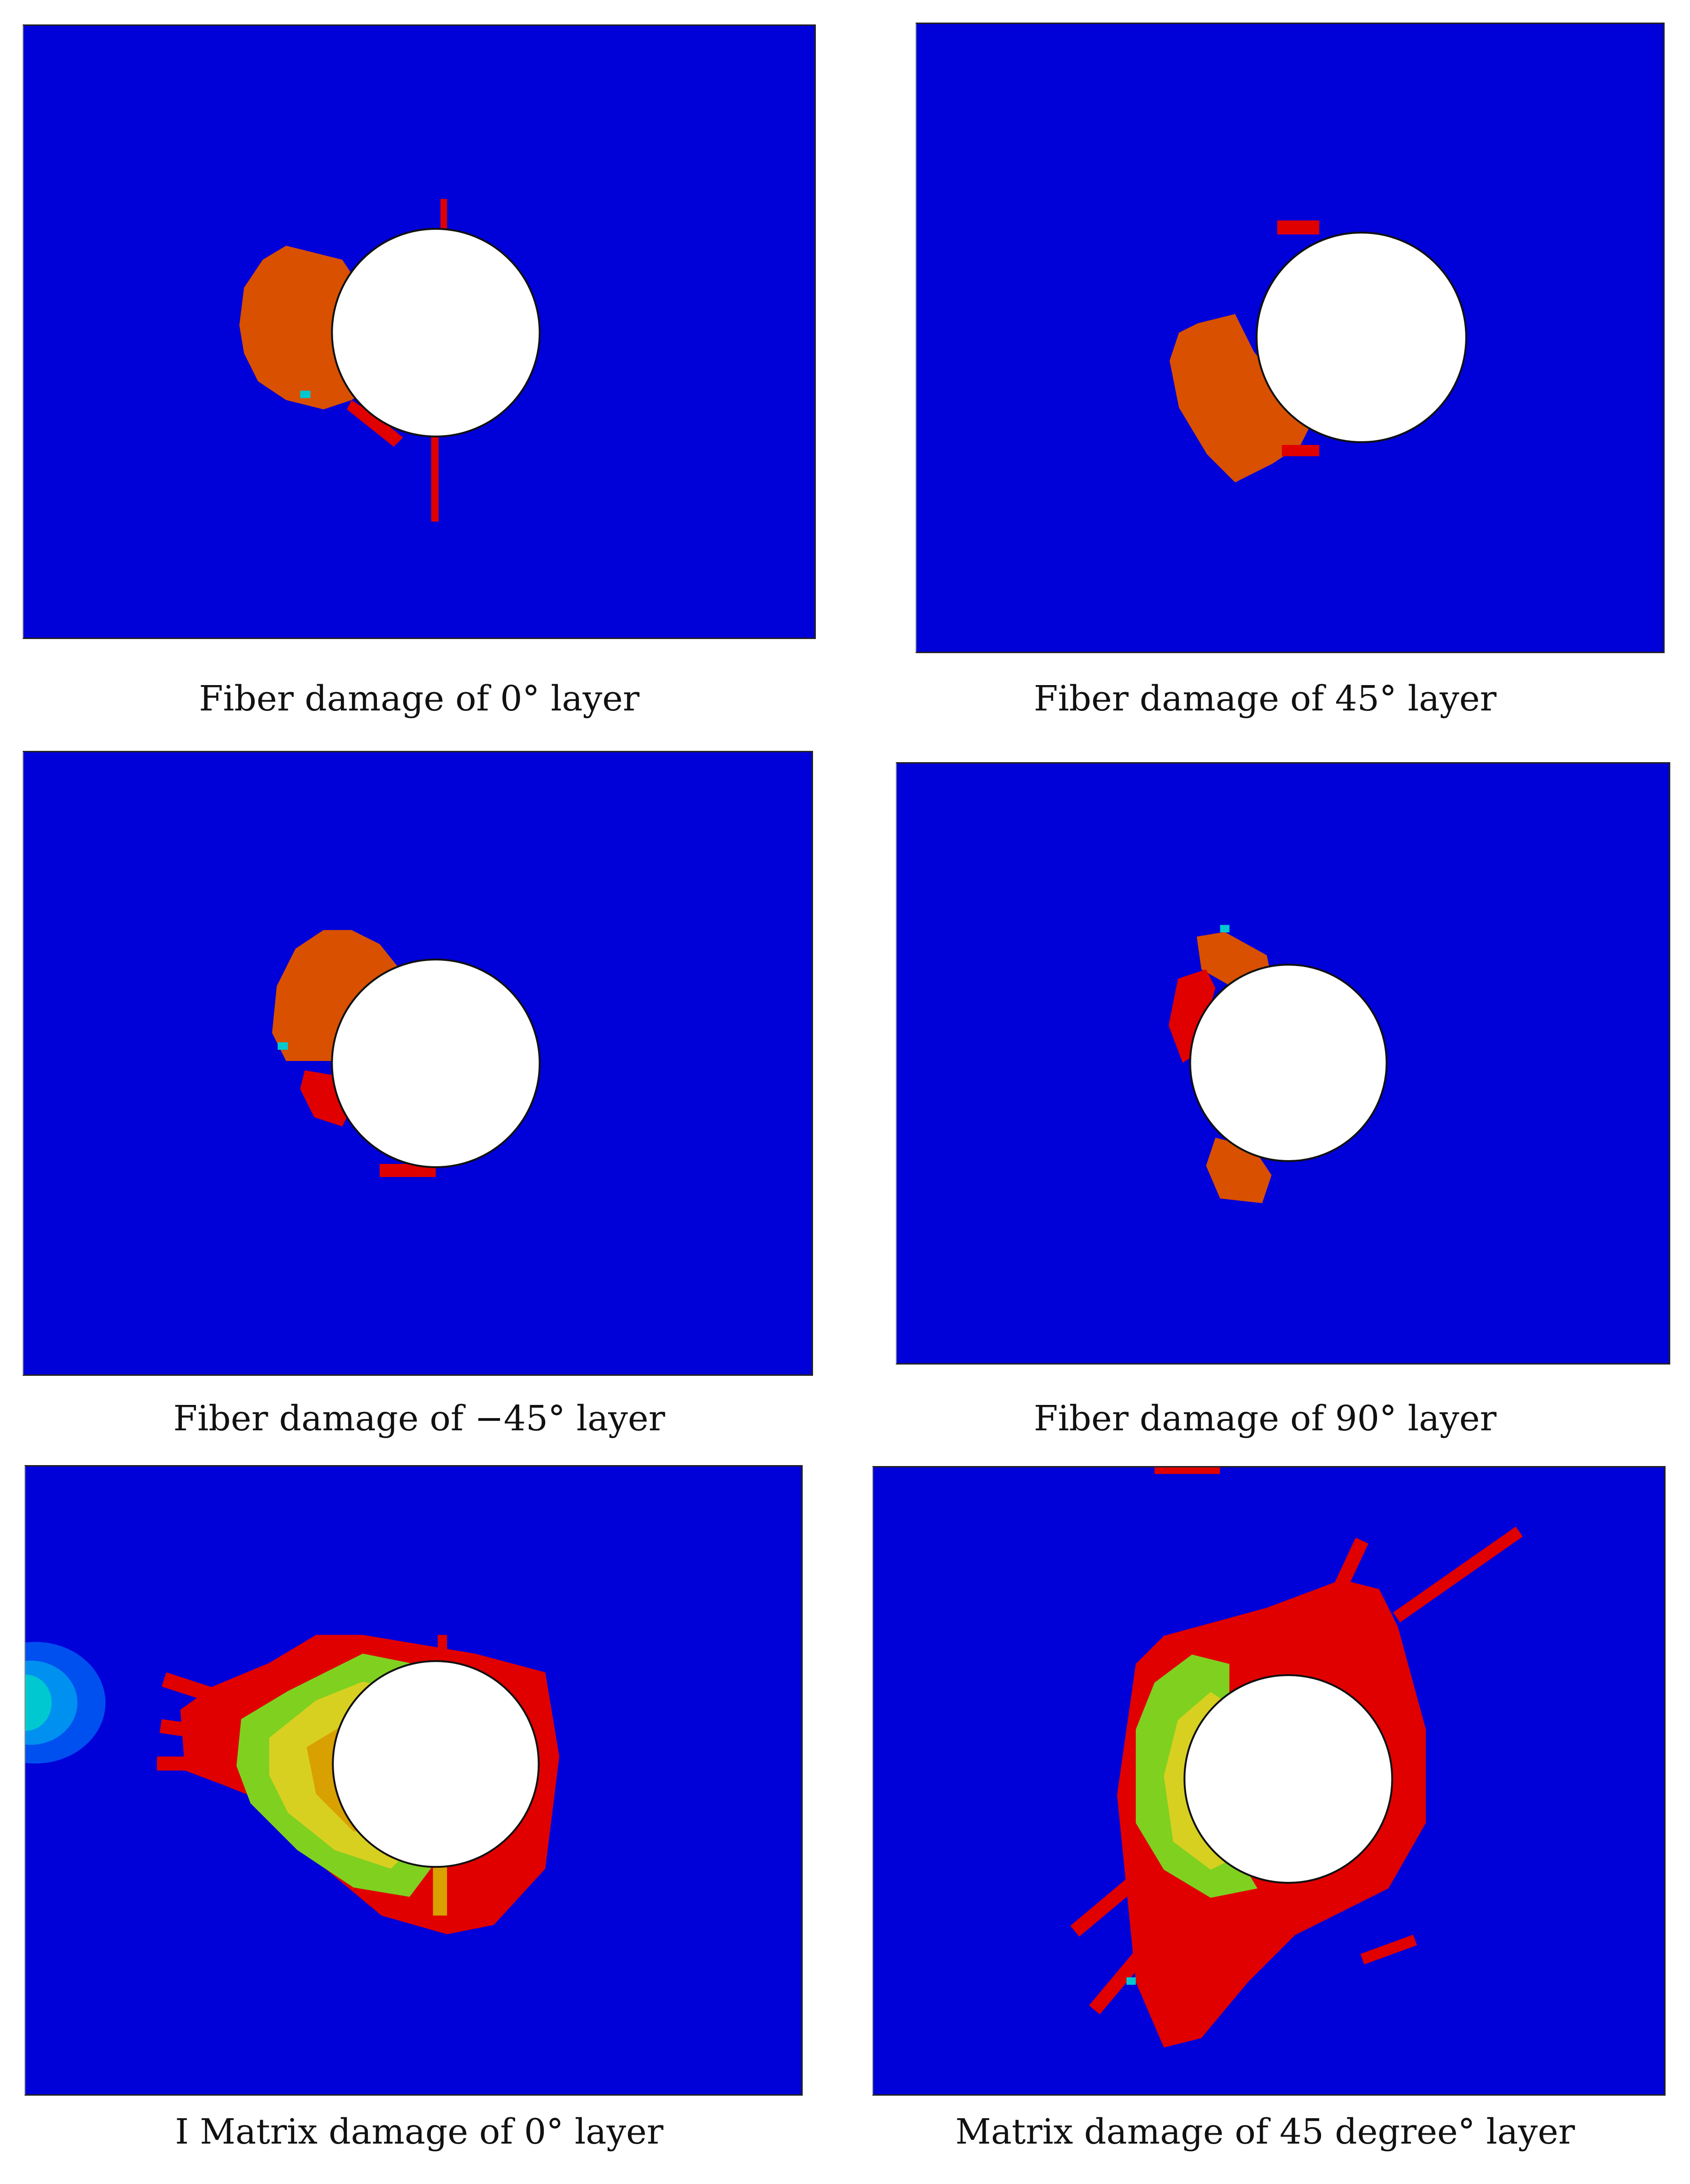 This screenshot has height=2184, width=1690. I want to click on caption-matrix-0: I Matrix damage of 0° layer, so click(419, 2132).